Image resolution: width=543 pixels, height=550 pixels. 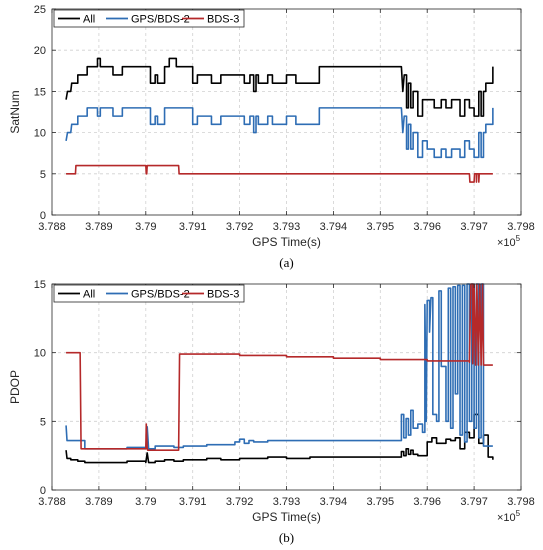 I want to click on panel-a-x-tick-label-0: 3.788, so click(x=52, y=227).